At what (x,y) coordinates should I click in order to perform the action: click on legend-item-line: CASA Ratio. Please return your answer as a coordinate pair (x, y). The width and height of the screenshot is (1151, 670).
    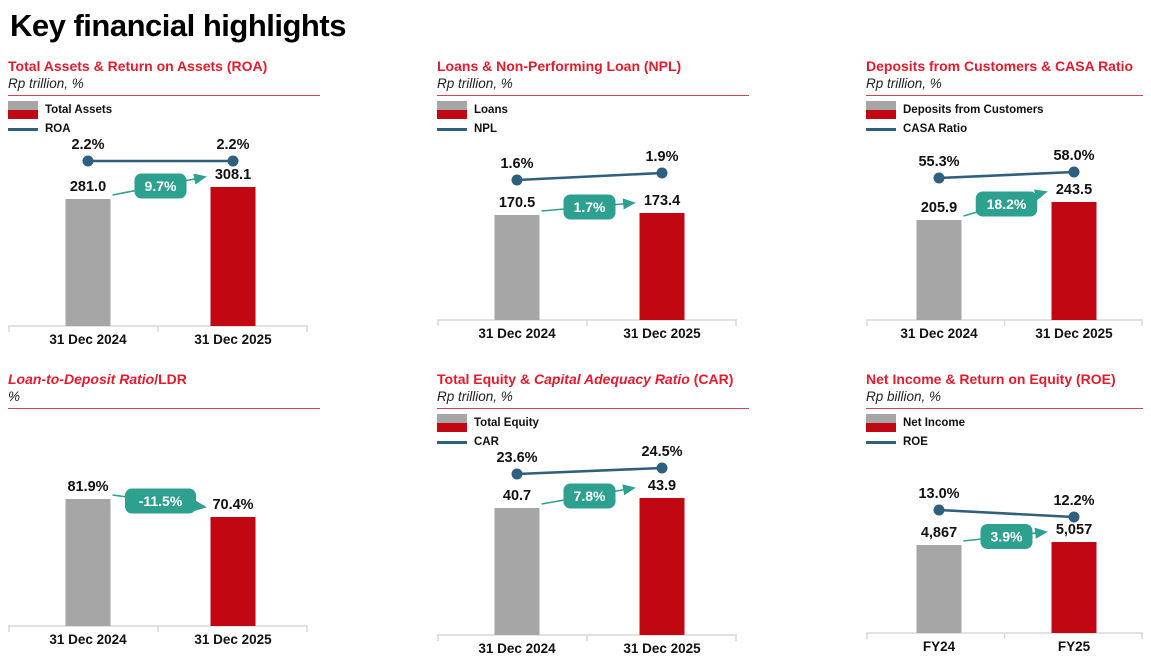
    Looking at the image, I should click on (1004, 129).